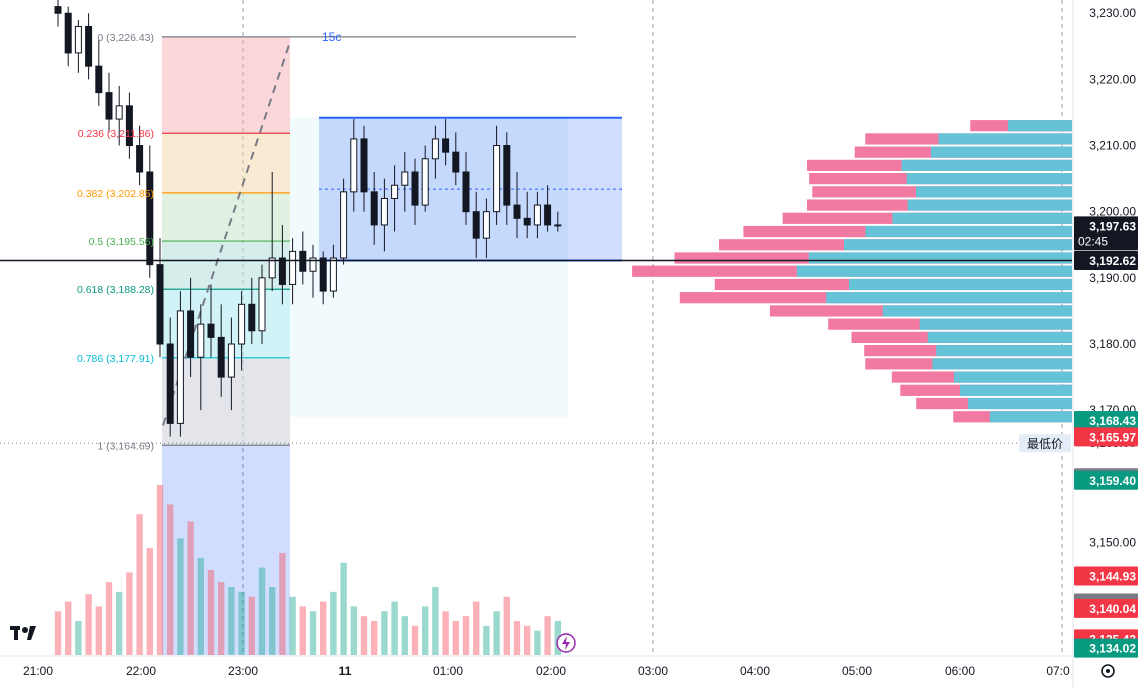 The height and width of the screenshot is (688, 1139). Describe the element at coordinates (1112, 649) in the screenshot. I see `price-badge-value: 3,134.02` at that location.